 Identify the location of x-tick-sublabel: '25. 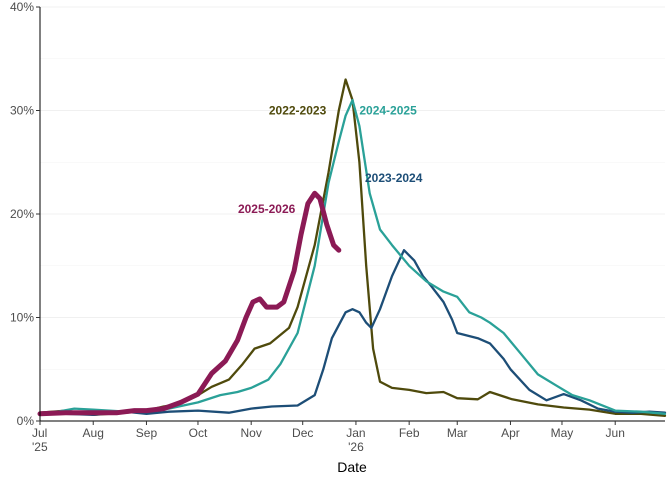
(40, 447).